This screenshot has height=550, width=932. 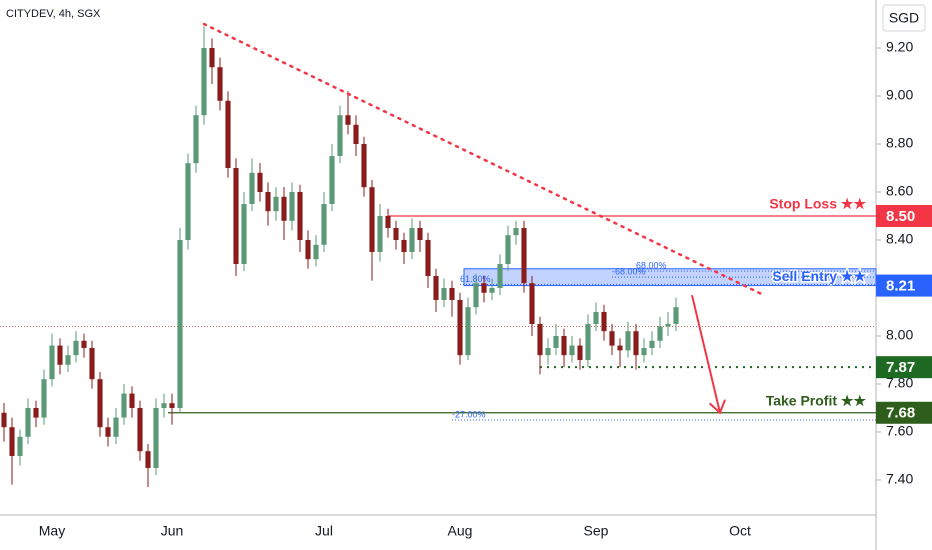 I want to click on arrow-head, so click(x=717, y=407).